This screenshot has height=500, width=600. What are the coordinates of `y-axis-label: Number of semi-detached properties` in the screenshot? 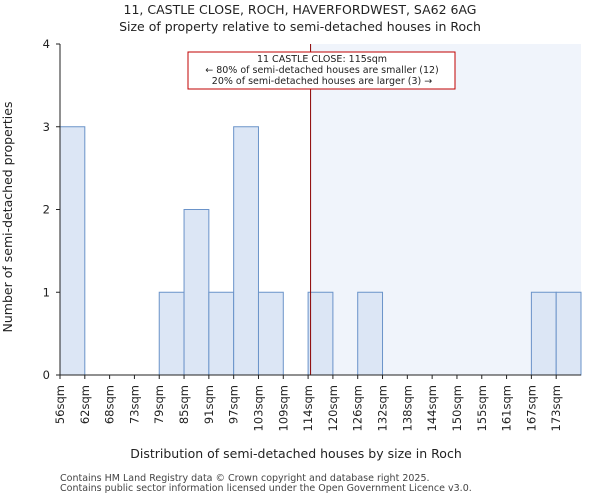 It's located at (7, 217).